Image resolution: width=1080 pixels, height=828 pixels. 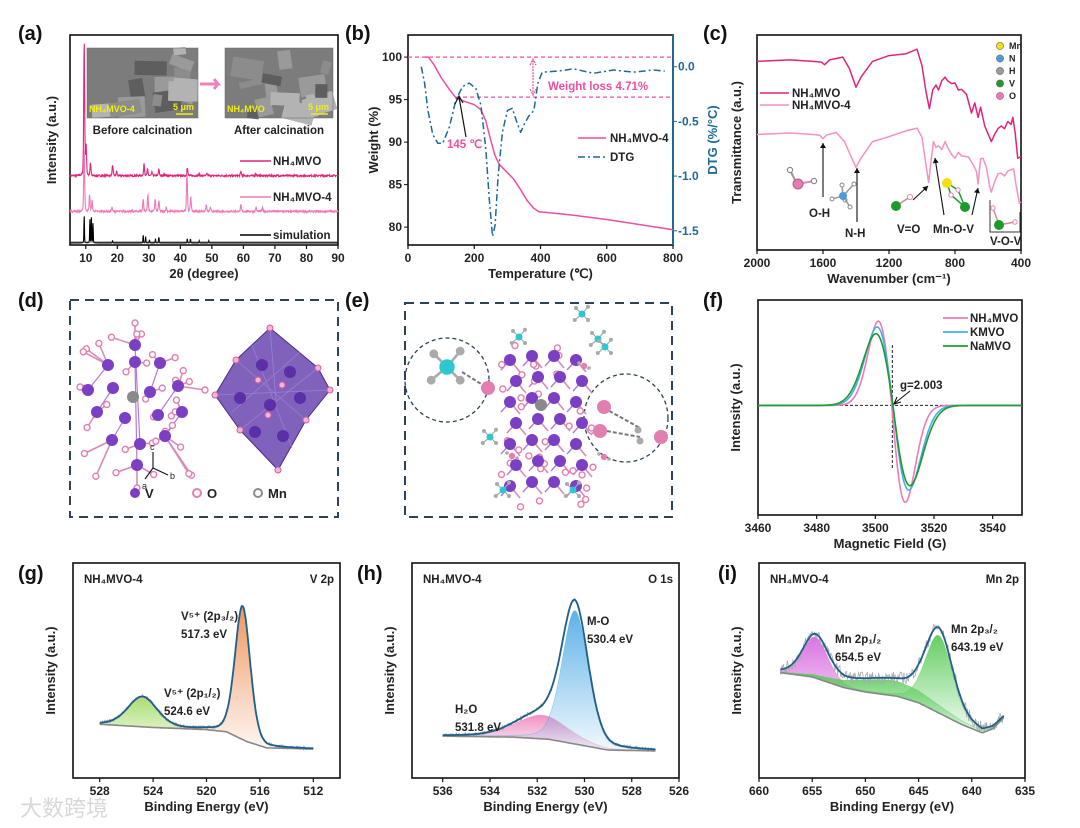 I want to click on band-label: Mn-O-V, so click(x=953, y=230).